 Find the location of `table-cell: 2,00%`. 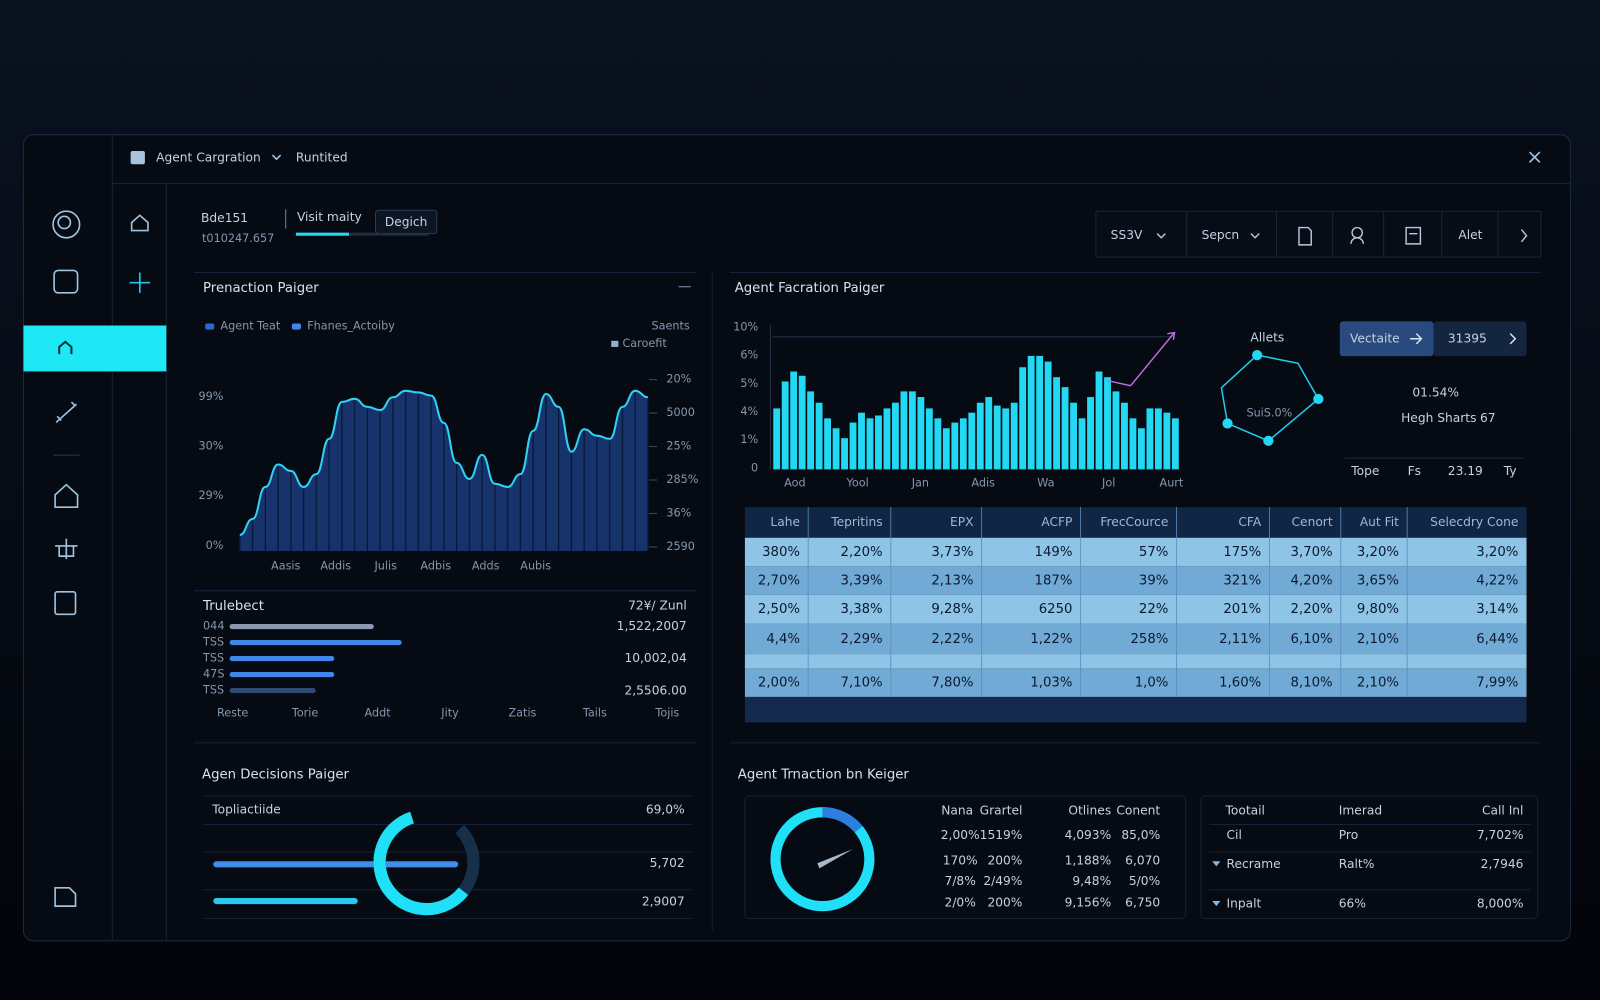

table-cell: 2,00% is located at coordinates (960, 835).